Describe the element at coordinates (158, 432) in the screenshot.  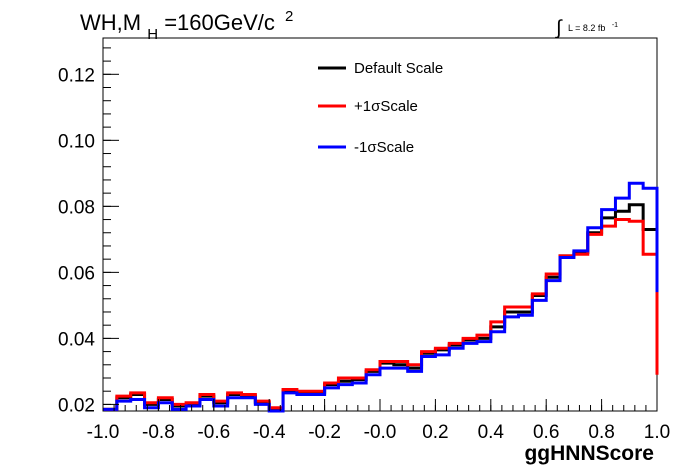
I see `x-tick-label: -0.8` at that location.